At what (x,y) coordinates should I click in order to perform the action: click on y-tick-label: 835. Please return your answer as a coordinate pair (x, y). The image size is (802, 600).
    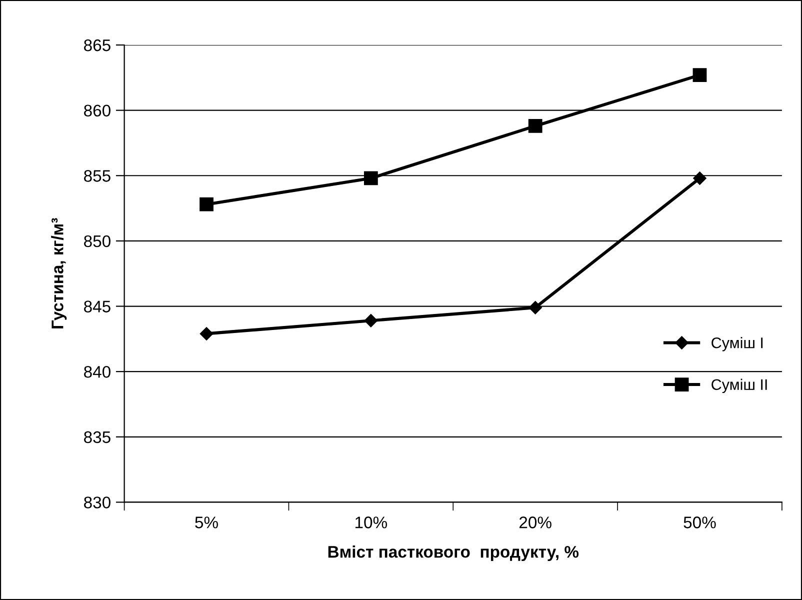
    Looking at the image, I should click on (97, 437).